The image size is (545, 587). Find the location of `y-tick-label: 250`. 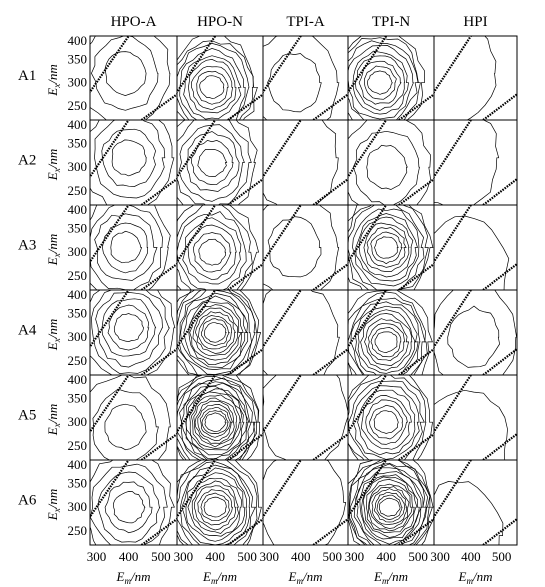

y-tick-label: 250 is located at coordinates (78, 275).